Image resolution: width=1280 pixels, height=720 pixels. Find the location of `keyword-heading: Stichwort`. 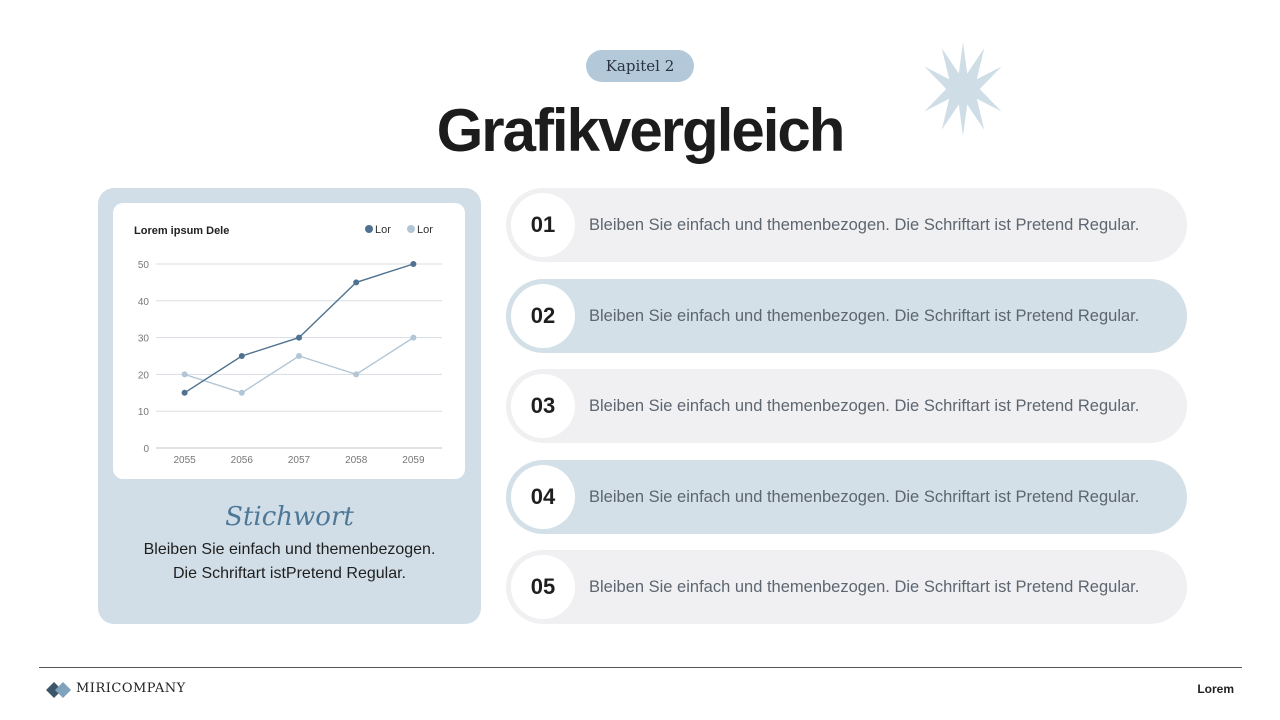

keyword-heading: Stichwort is located at coordinates (289, 517).